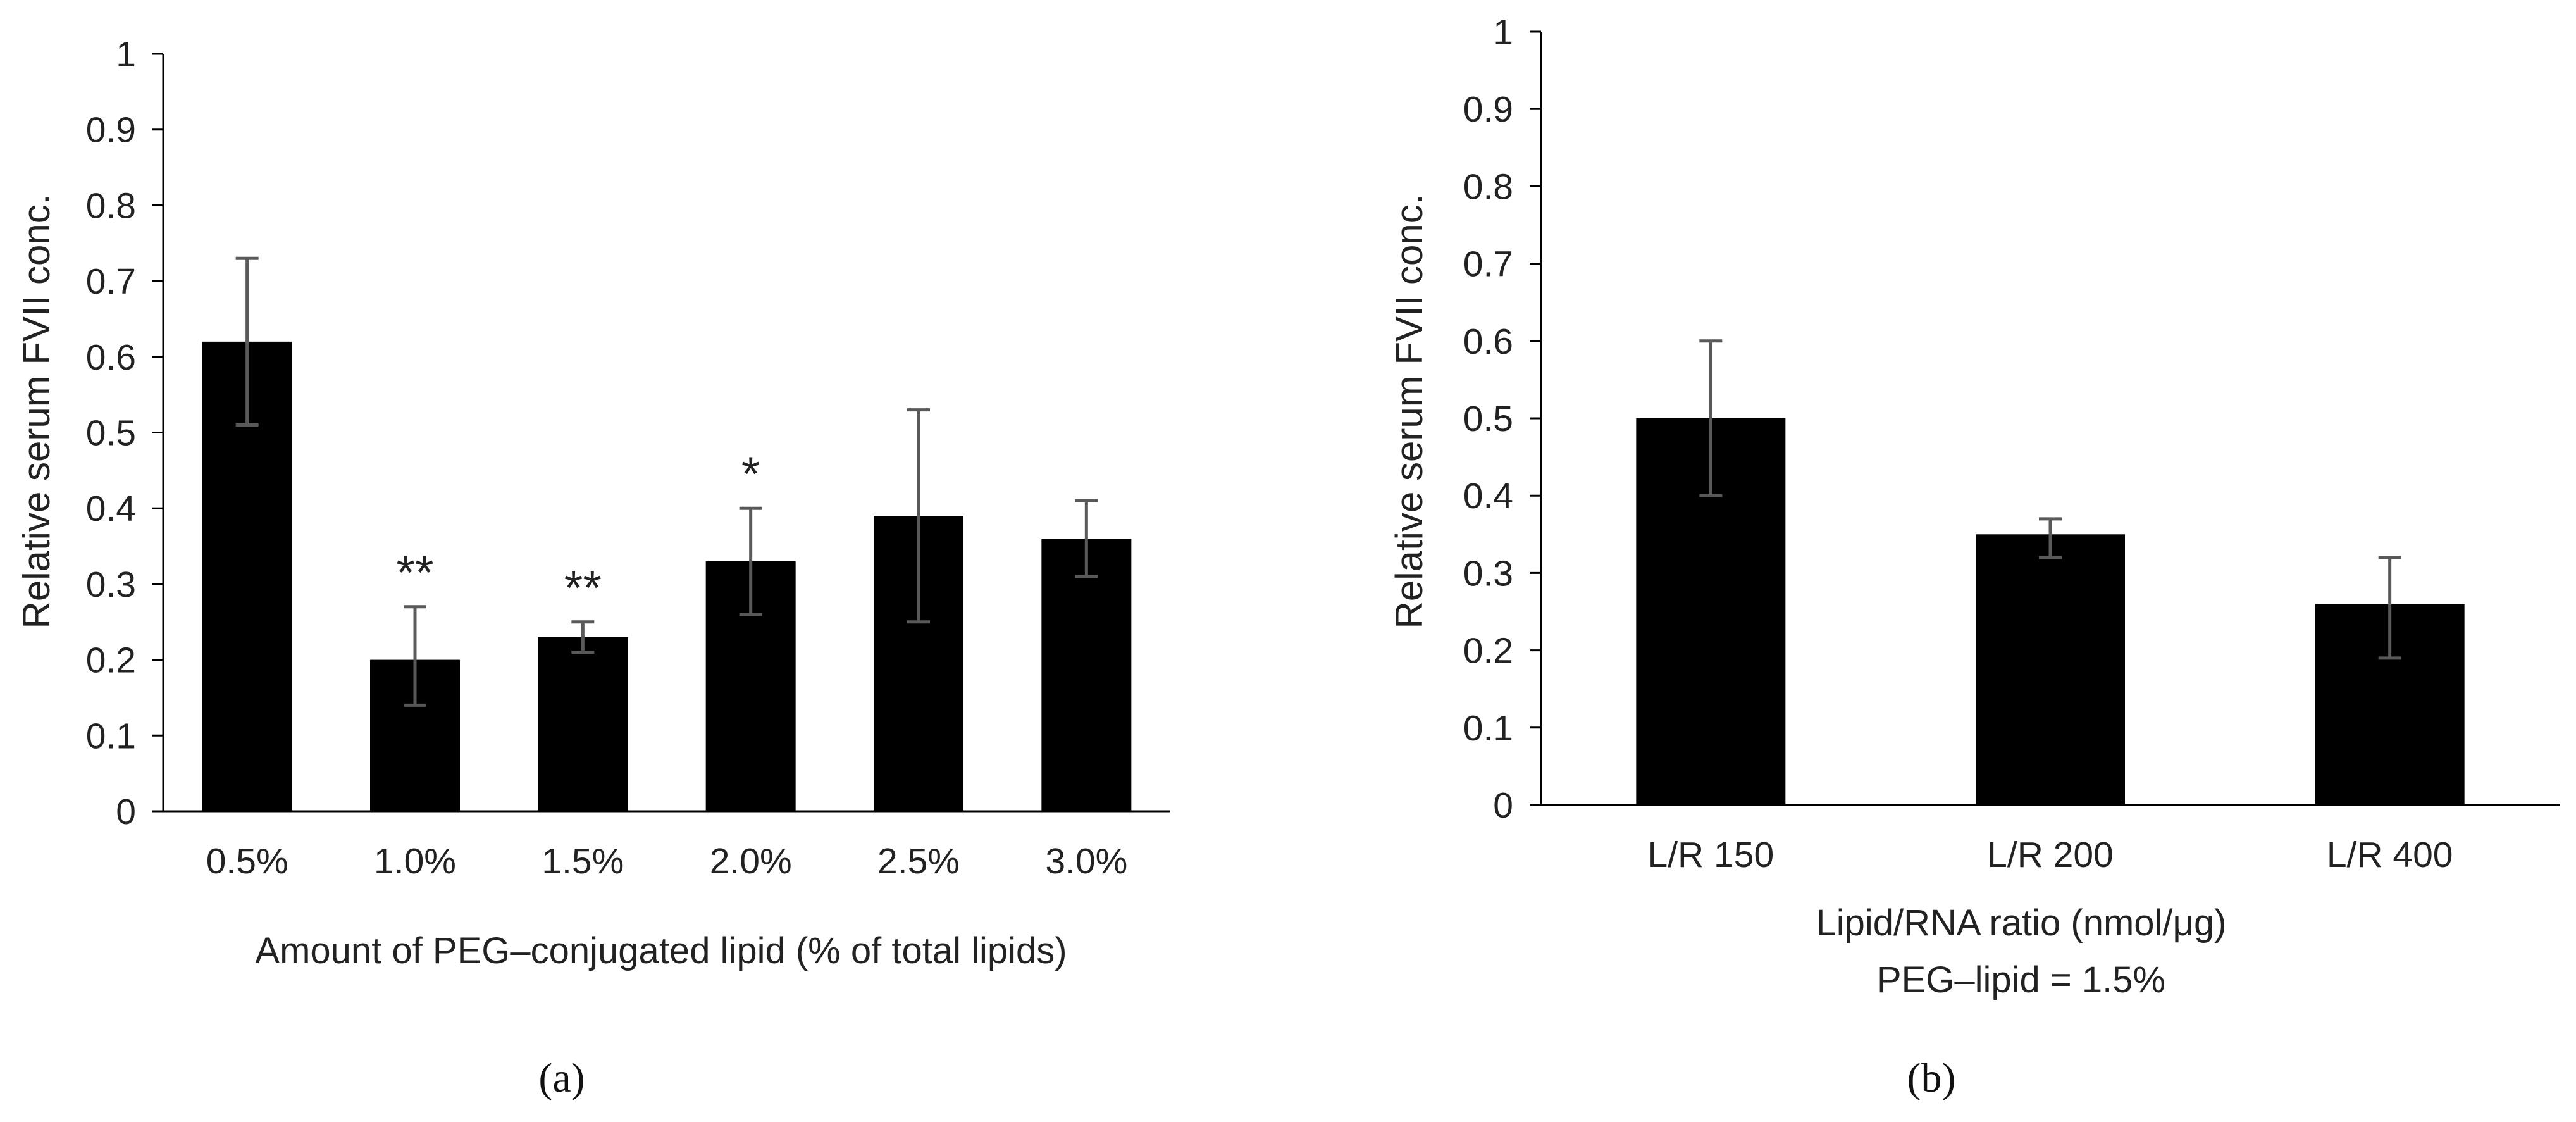 The height and width of the screenshot is (1122, 2576). I want to click on panel-b-bar, so click(2051, 670).